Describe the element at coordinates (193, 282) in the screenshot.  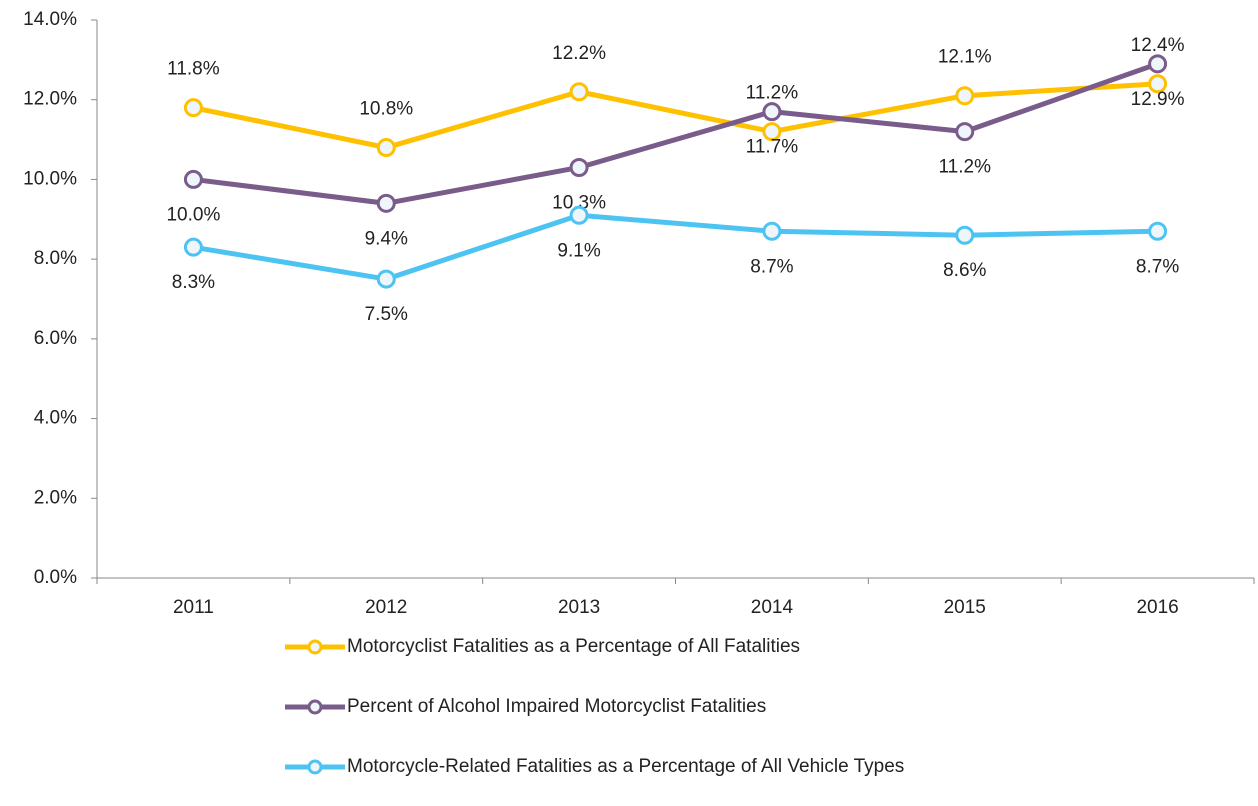
I see `data-label: 8.3%` at that location.